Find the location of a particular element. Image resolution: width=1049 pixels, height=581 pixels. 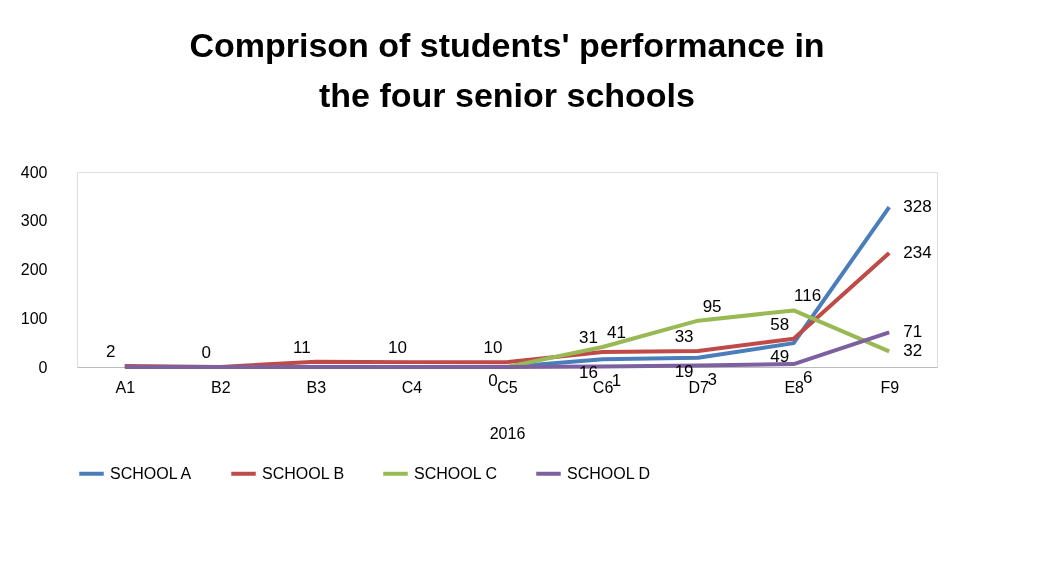

data-label: 32 is located at coordinates (913, 351).